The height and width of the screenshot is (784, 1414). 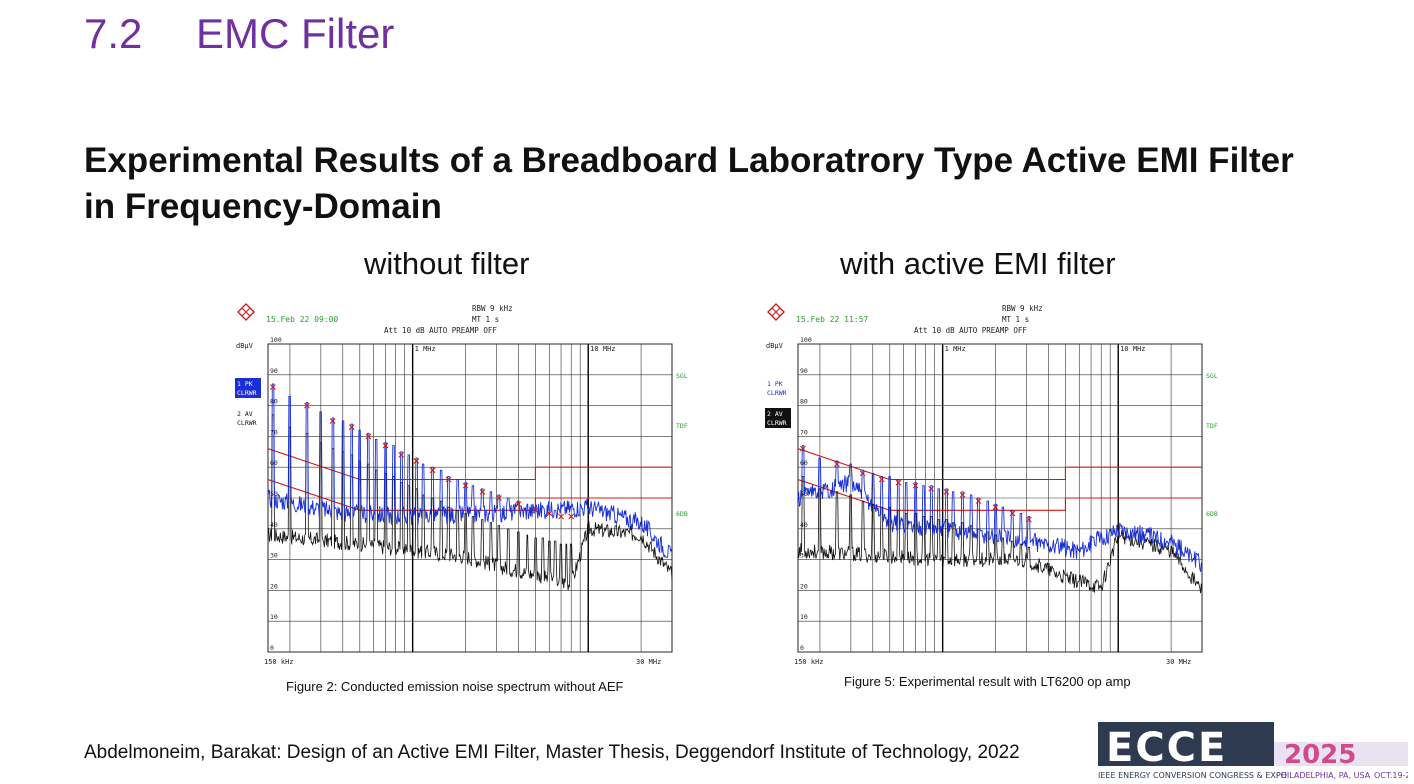 What do you see at coordinates (1323, 775) in the screenshot?
I see `logo-line2: PHILADELPHIA, PA, USA` at bounding box center [1323, 775].